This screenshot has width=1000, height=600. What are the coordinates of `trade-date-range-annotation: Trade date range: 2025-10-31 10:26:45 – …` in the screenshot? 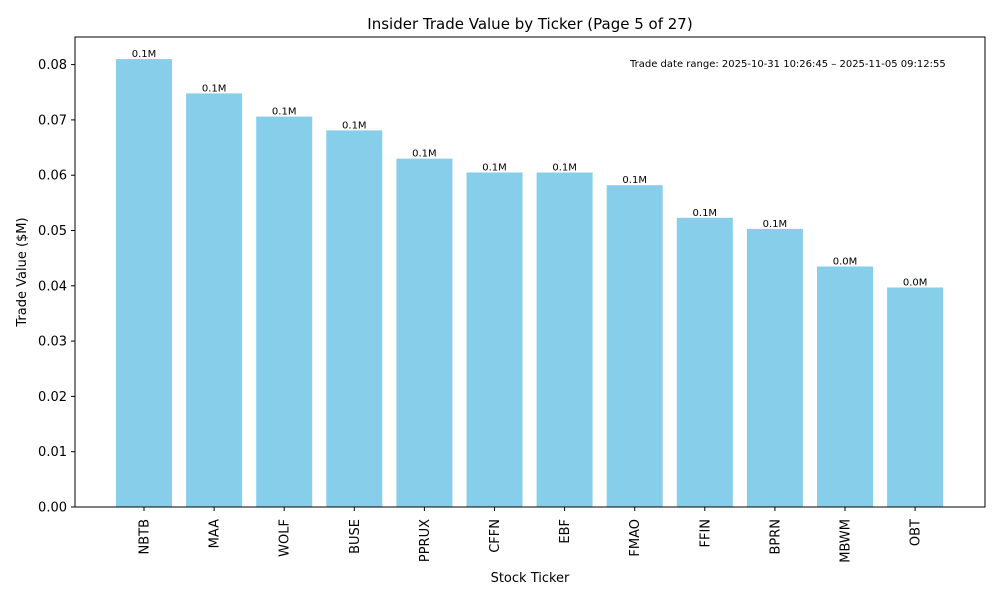 It's located at (787, 64).